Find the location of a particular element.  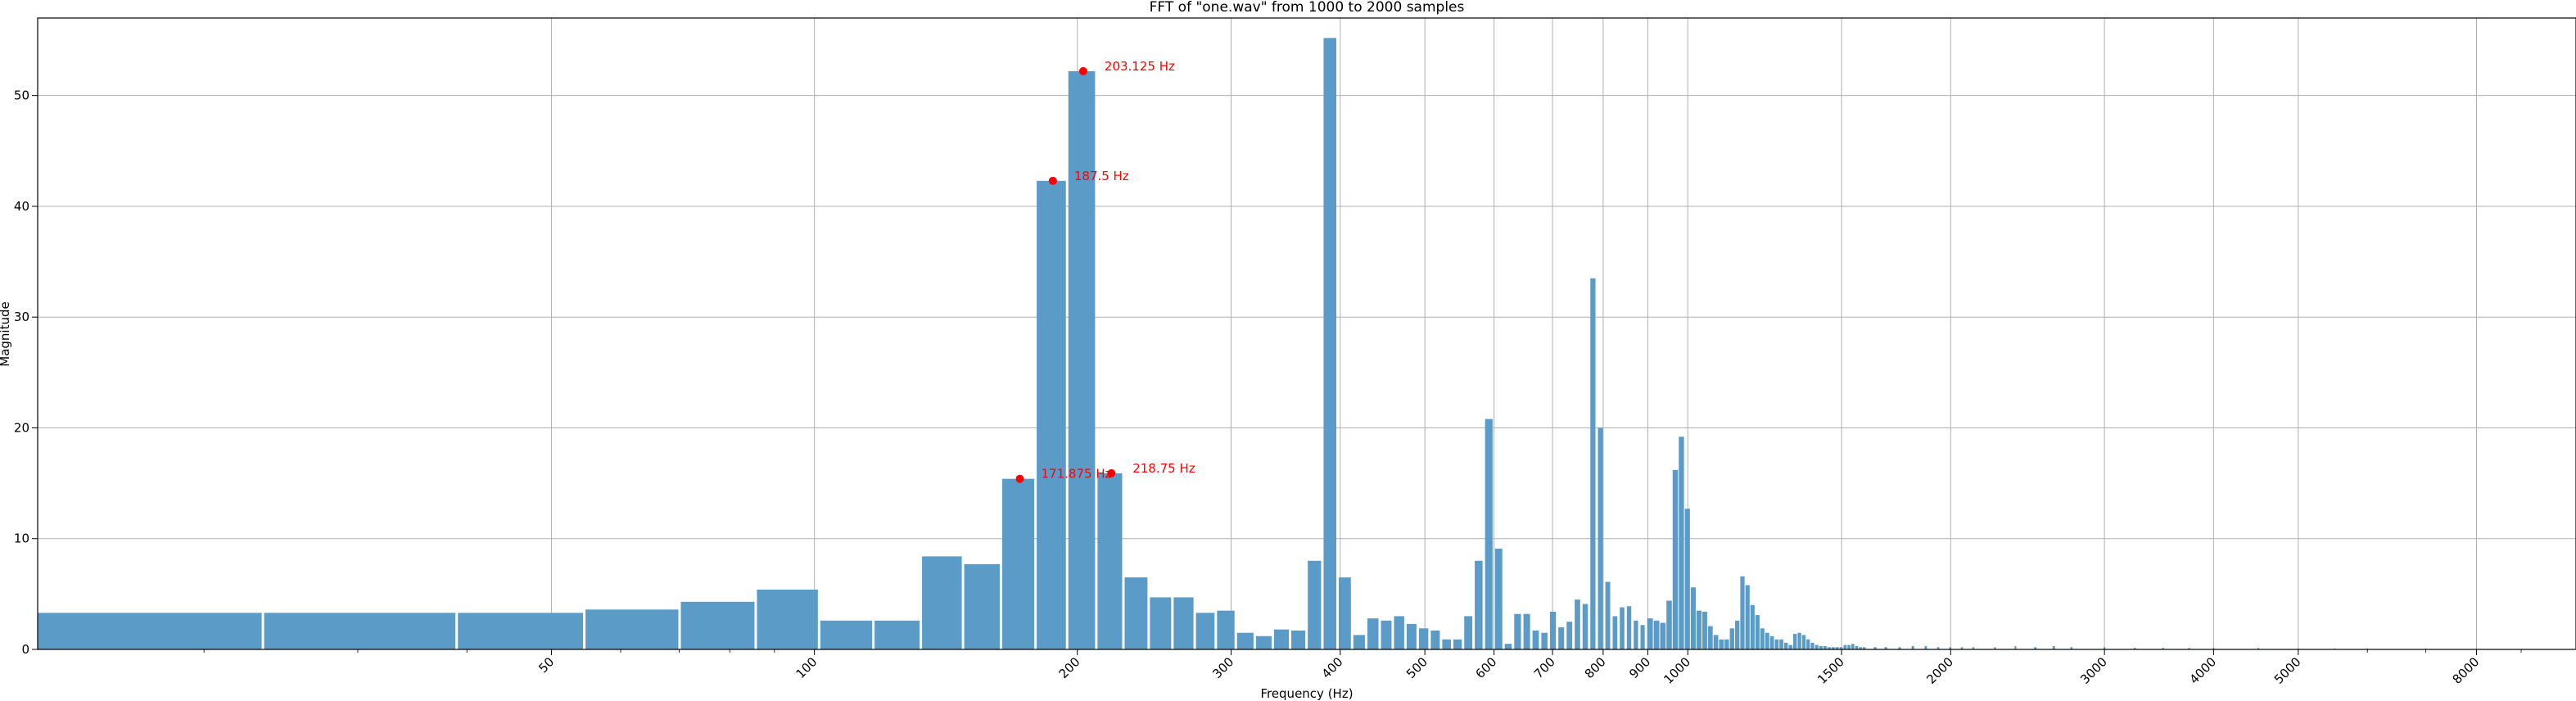

x-tick-label: 100 is located at coordinates (806, 667).